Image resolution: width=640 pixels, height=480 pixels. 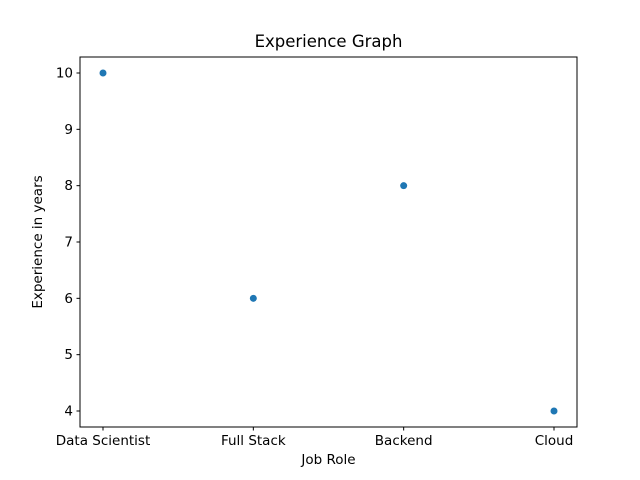 What do you see at coordinates (68, 243) in the screenshot?
I see `y-tick-label: 7` at bounding box center [68, 243].